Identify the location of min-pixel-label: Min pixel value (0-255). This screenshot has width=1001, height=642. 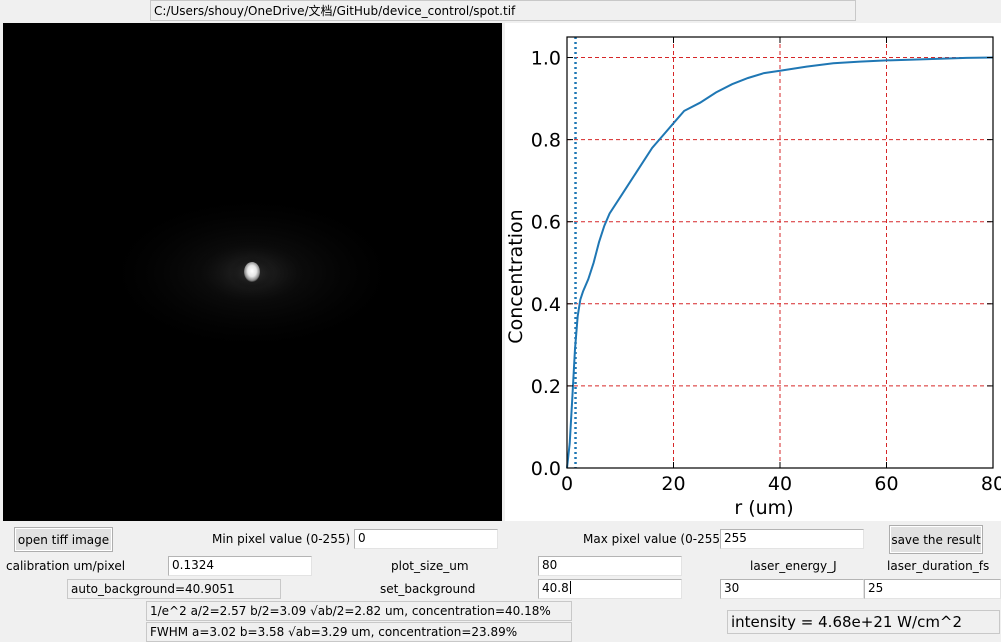
(281, 539).